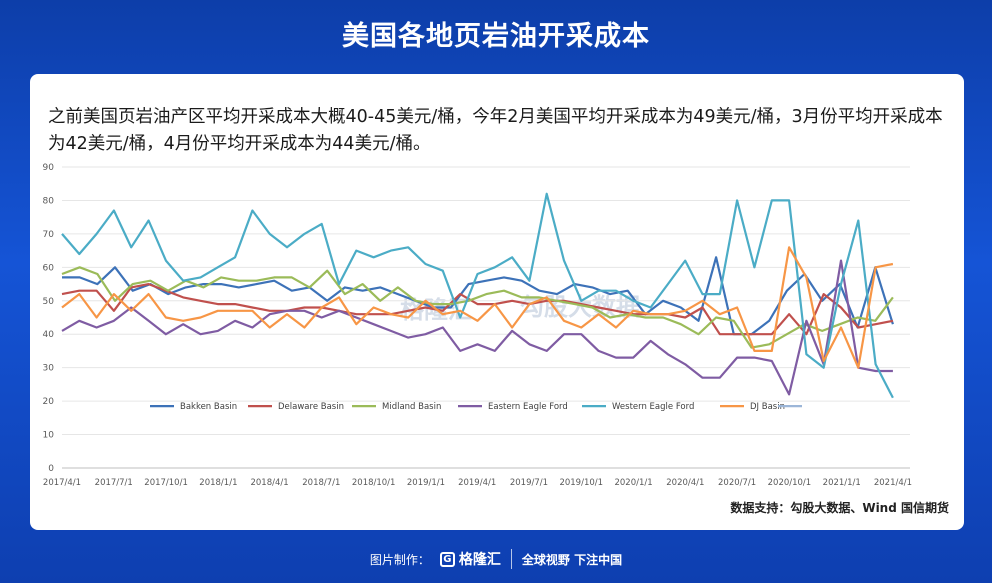  Describe the element at coordinates (790, 483) in the screenshot. I see `x-tick-label: 2020/10/1` at that location.